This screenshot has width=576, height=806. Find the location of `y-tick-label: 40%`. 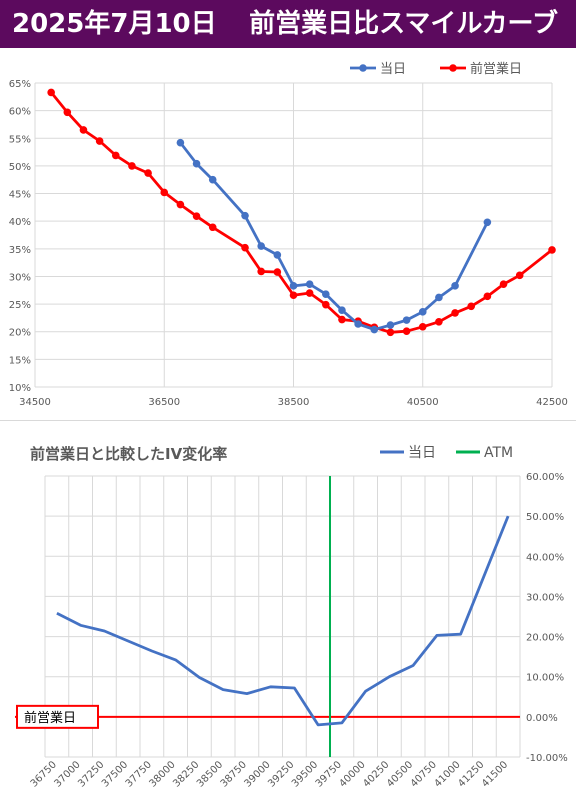

y-tick-label: 40% is located at coordinates (20, 222).